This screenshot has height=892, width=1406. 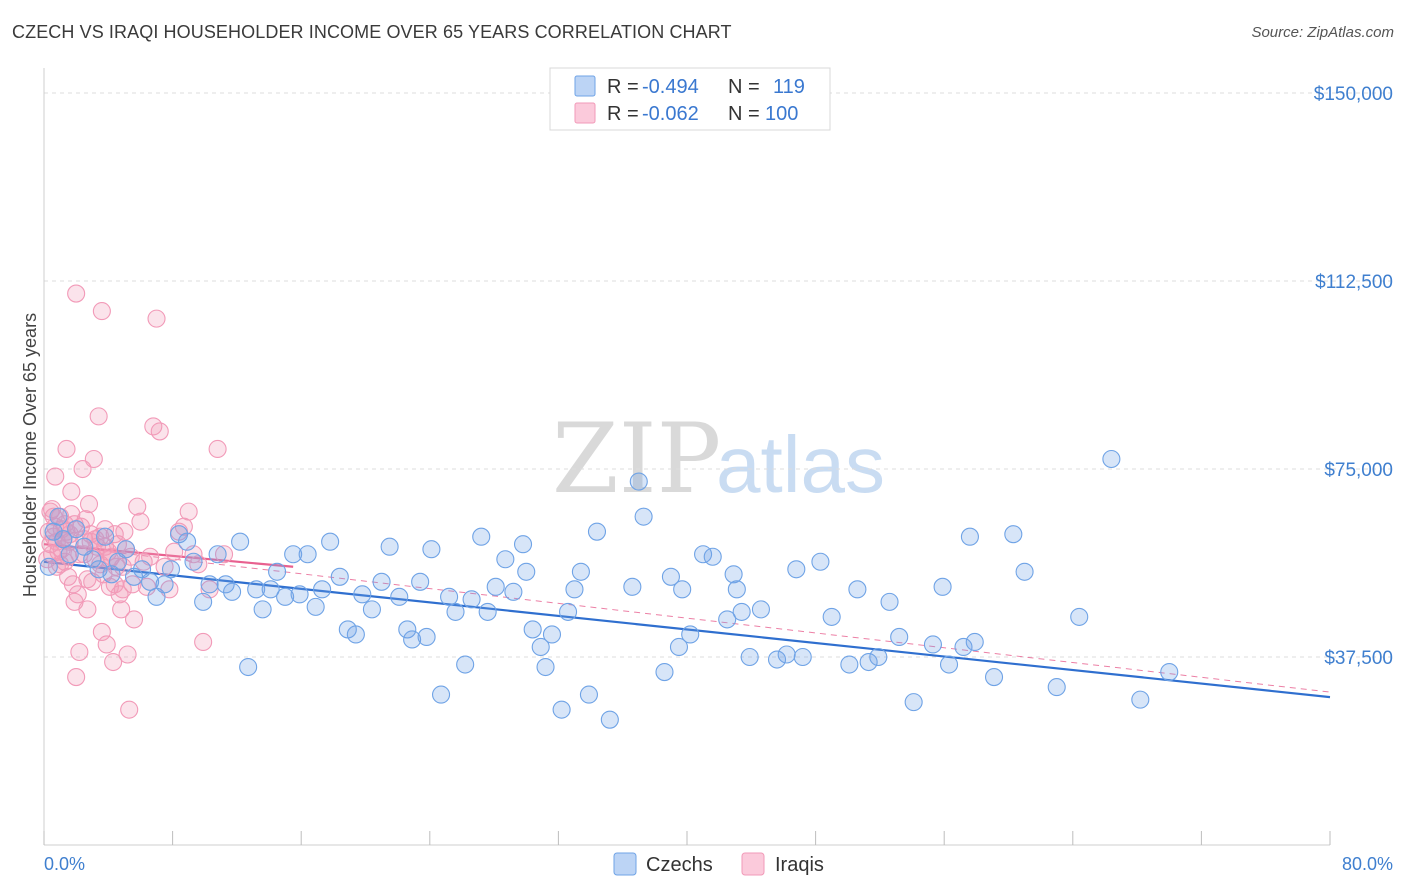 I want to click on x-tick-labels: 0.0% 80.0%, so click(x=718, y=864).